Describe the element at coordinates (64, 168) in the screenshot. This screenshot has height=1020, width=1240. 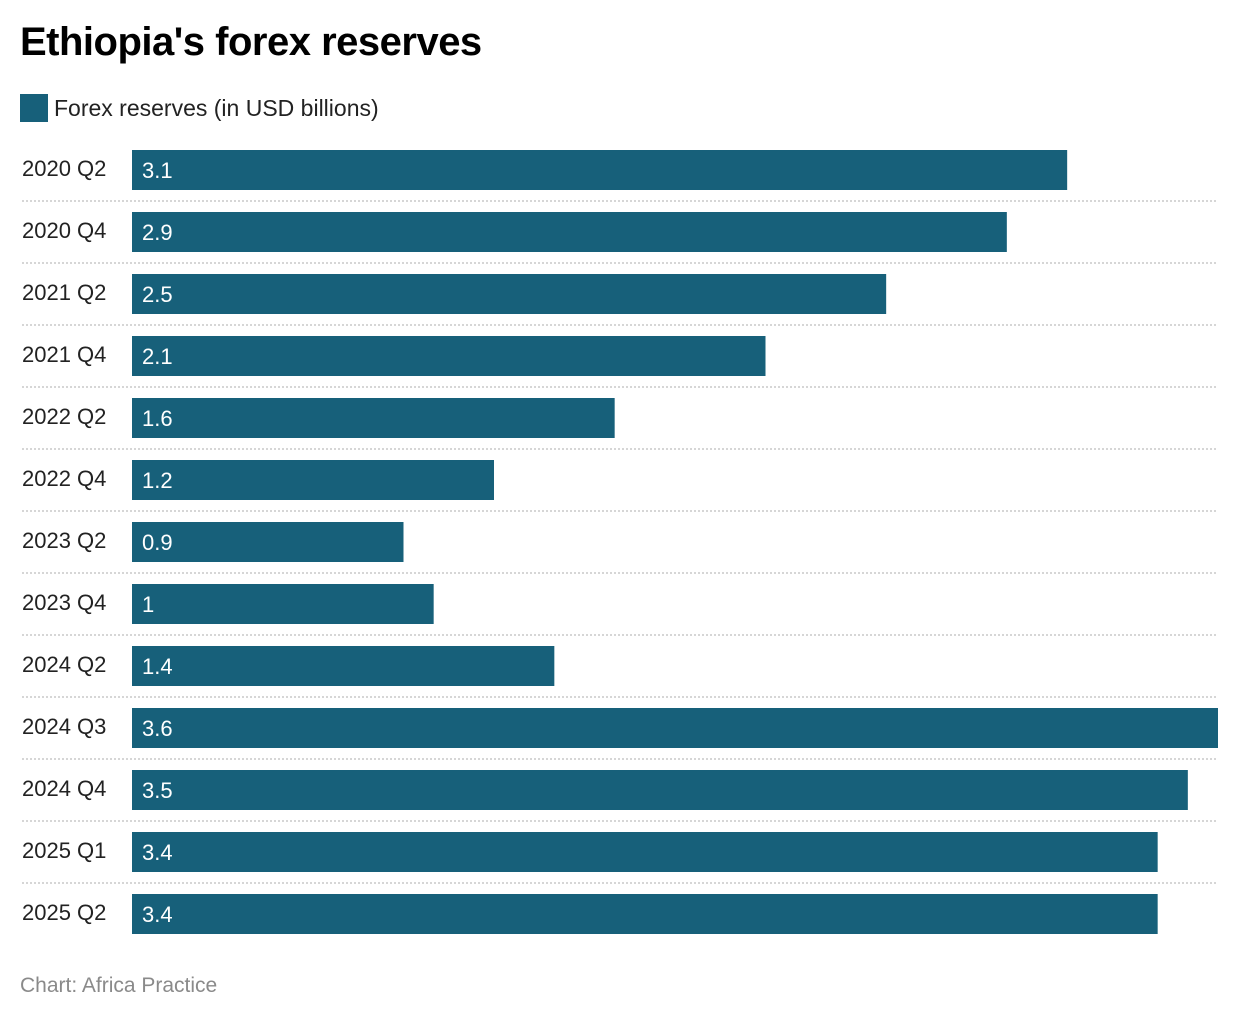
I see `category-label: 2020 Q2` at that location.